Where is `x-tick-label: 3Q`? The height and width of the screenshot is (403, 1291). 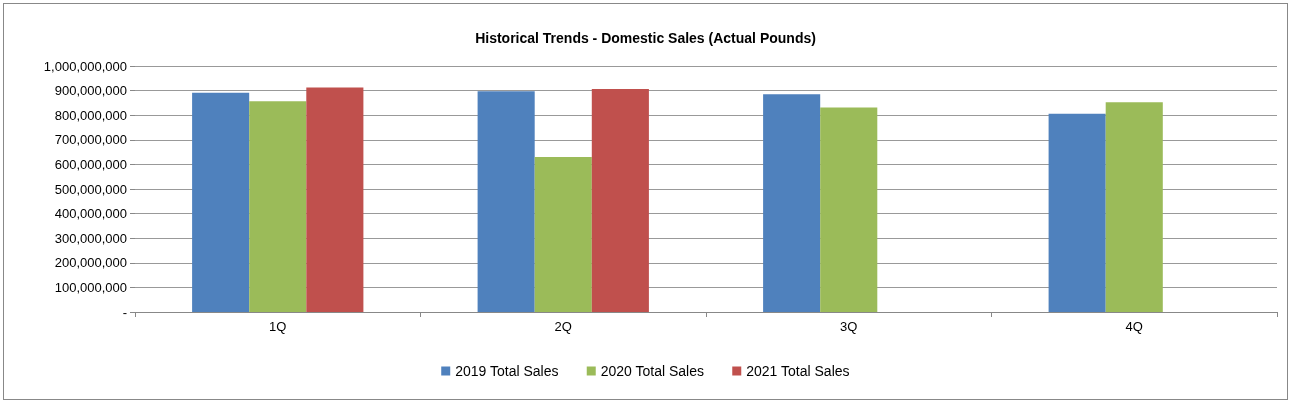 x-tick-label: 3Q is located at coordinates (849, 326).